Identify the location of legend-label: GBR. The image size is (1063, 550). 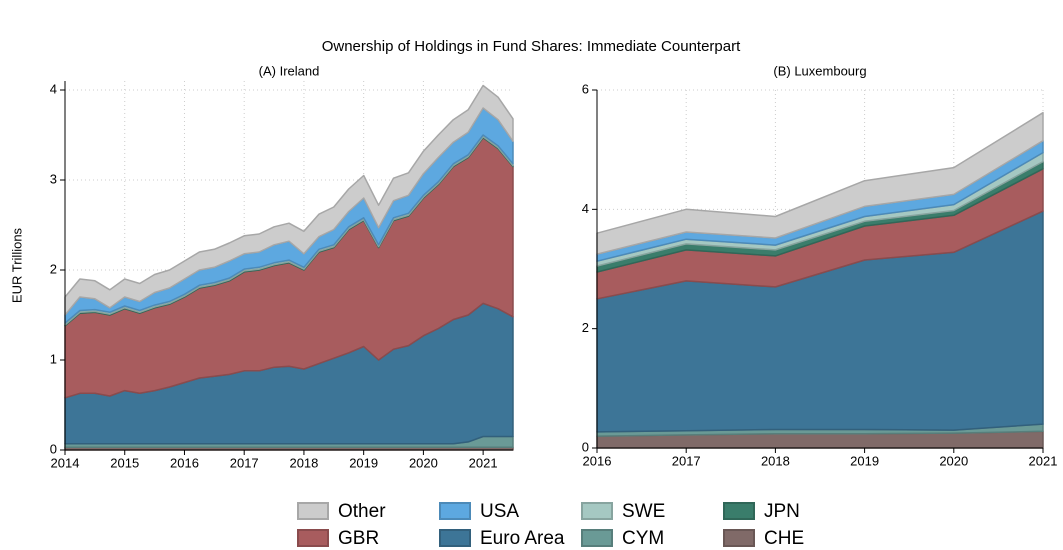
(358, 538).